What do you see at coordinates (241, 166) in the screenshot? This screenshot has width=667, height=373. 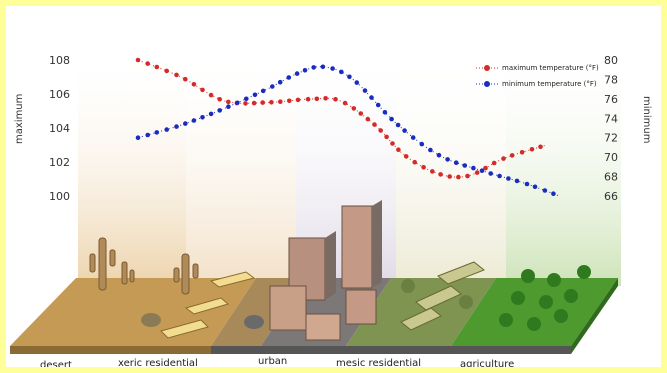 I see `xeric-band` at bounding box center [241, 166].